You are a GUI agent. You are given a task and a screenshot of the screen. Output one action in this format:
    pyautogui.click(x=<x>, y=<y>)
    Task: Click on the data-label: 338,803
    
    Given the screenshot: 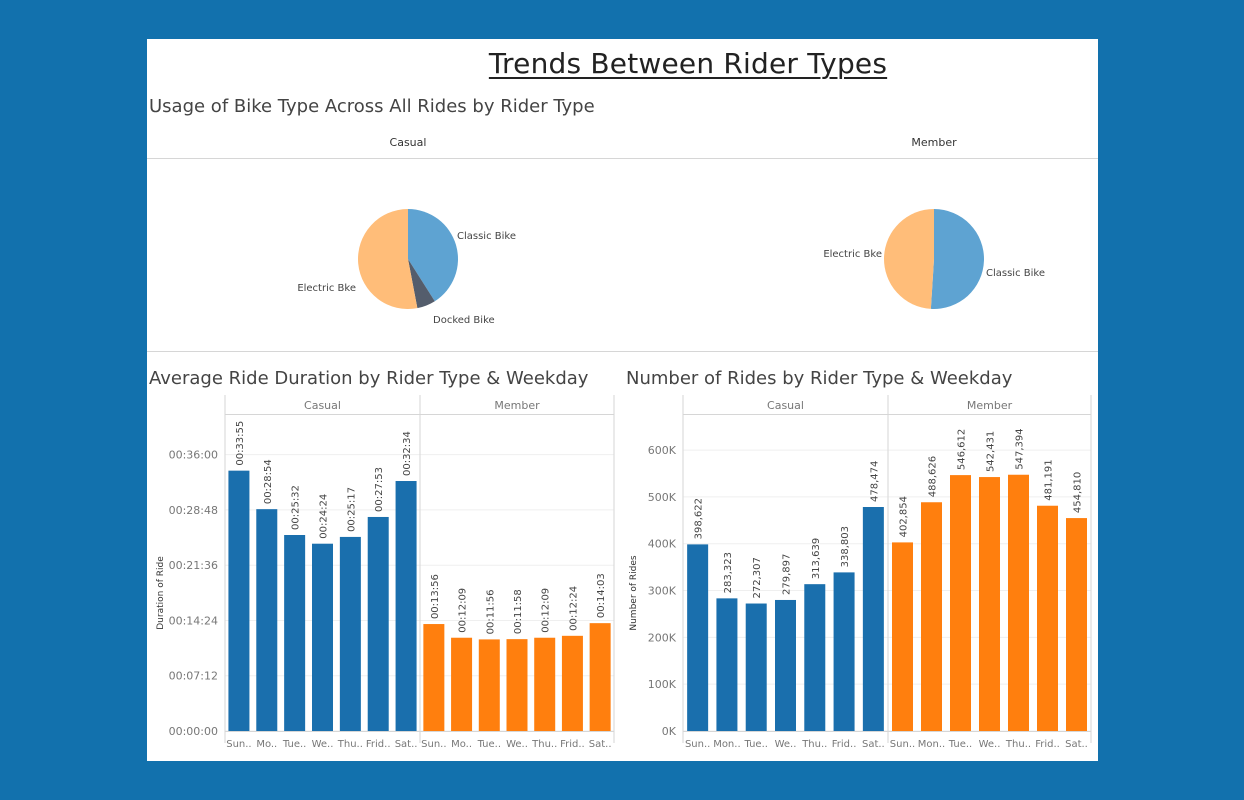 What is the action you would take?
    pyautogui.click(x=845, y=546)
    